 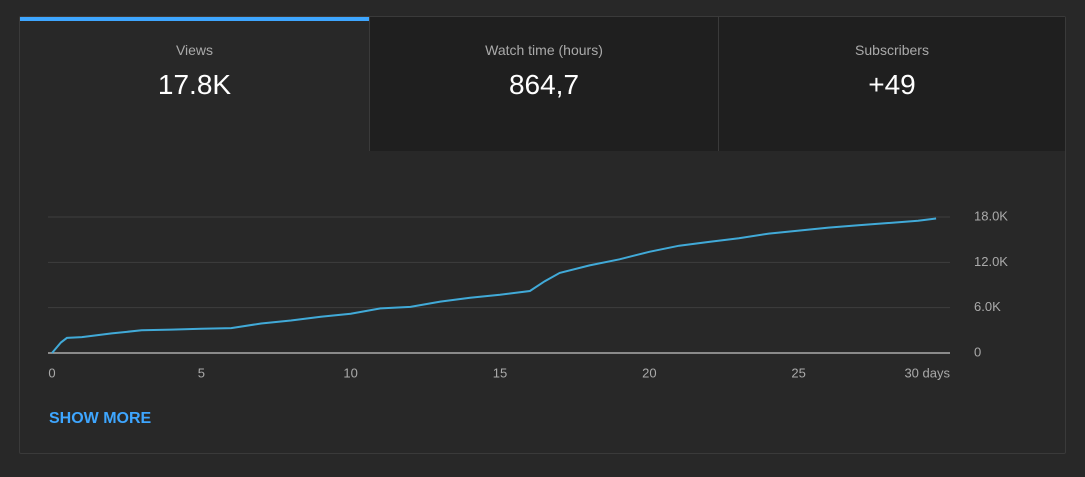 What do you see at coordinates (500, 372) in the screenshot?
I see `x-tick-label: 15` at bounding box center [500, 372].